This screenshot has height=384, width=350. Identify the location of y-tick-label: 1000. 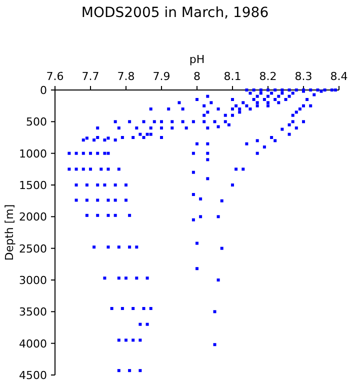
(33, 153).